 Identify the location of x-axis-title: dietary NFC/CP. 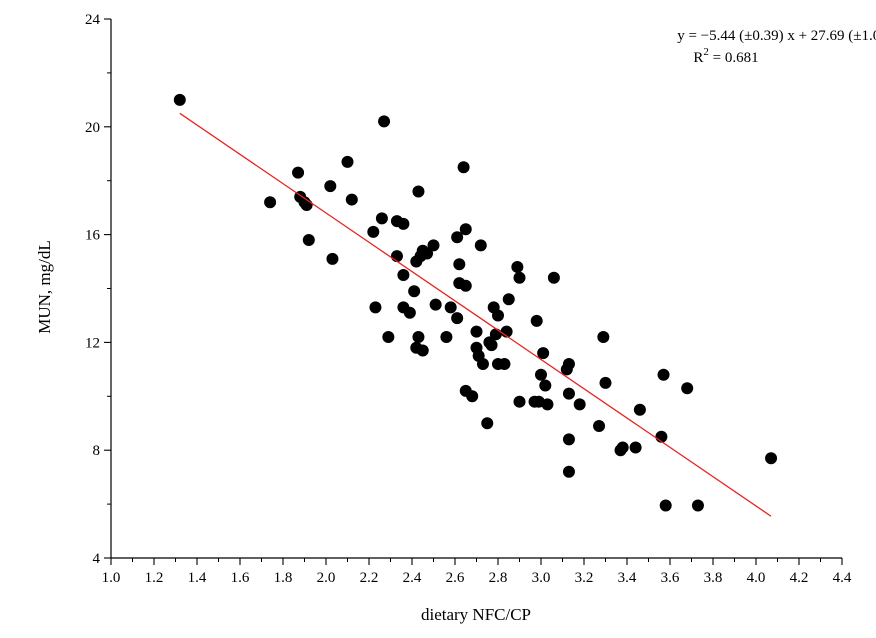
(476, 614).